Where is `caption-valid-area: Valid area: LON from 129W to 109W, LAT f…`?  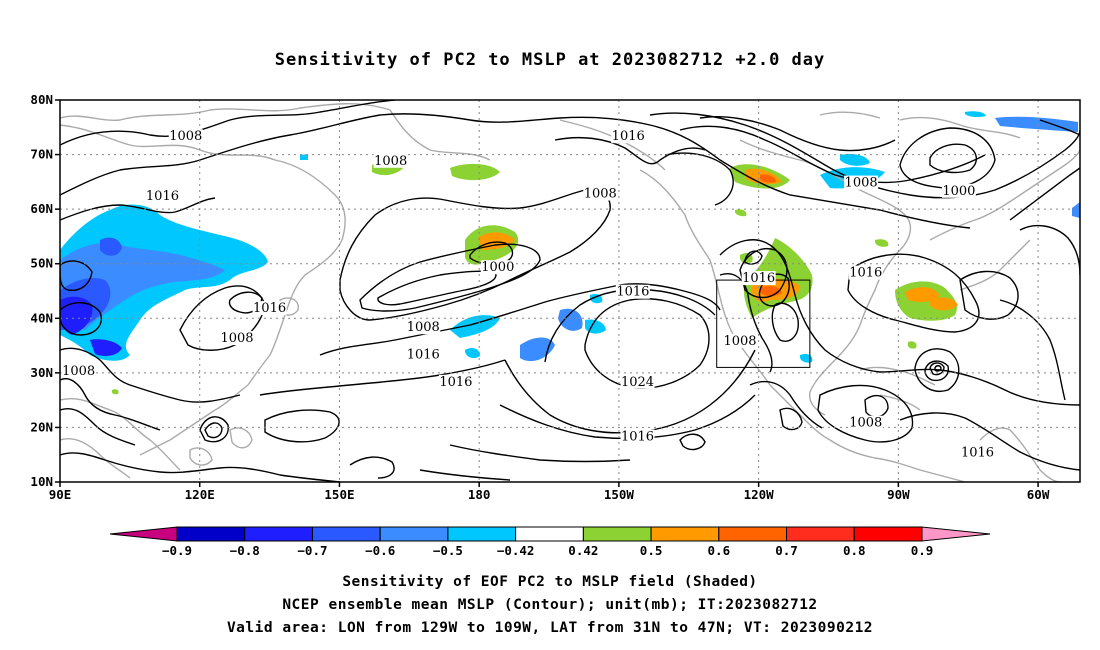 caption-valid-area: Valid area: LON from 129W to 109W, LAT f… is located at coordinates (550, 628).